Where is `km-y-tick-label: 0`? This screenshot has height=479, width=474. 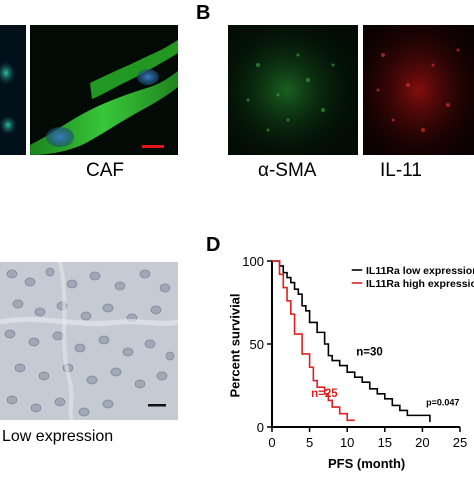 km-y-tick-label: 0 is located at coordinates (260, 427).